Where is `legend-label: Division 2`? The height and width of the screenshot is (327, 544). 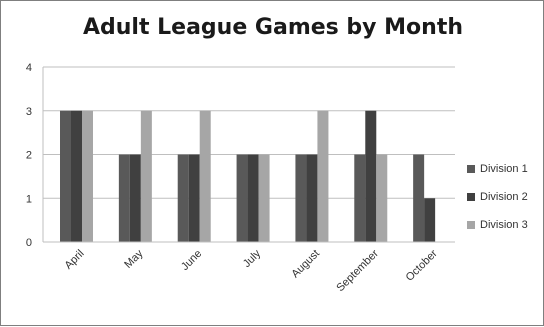
legend-label: Division 2 is located at coordinates (504, 197).